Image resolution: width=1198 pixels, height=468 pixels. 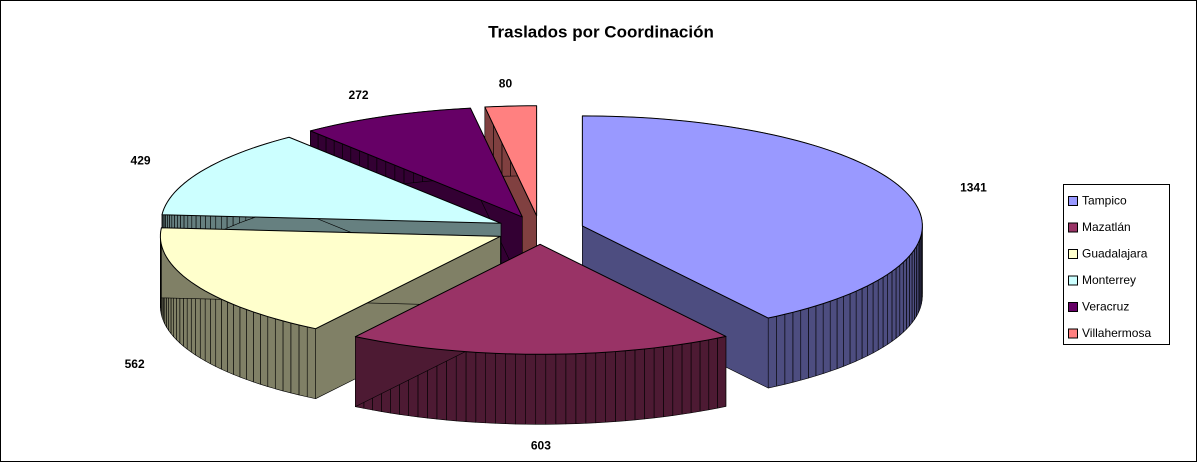 I want to click on data-label: 562, so click(x=135, y=364).